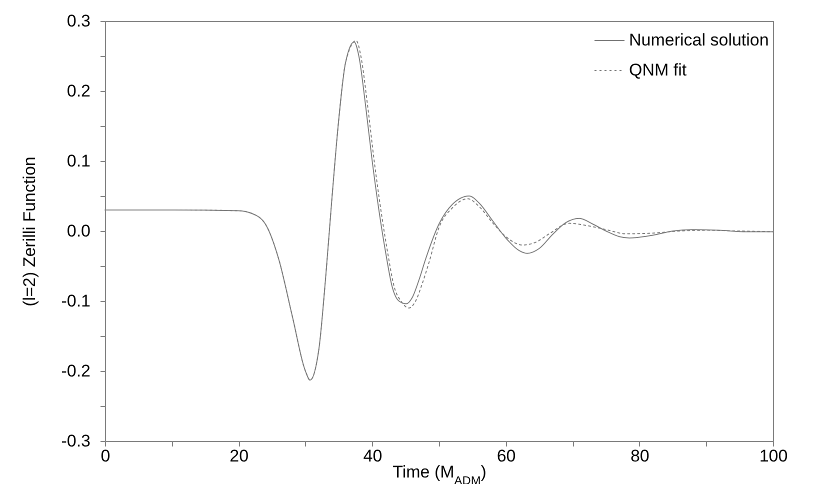 The height and width of the screenshot is (497, 828). Describe the element at coordinates (658, 70) in the screenshot. I see `legend-label: QNM fit` at that location.